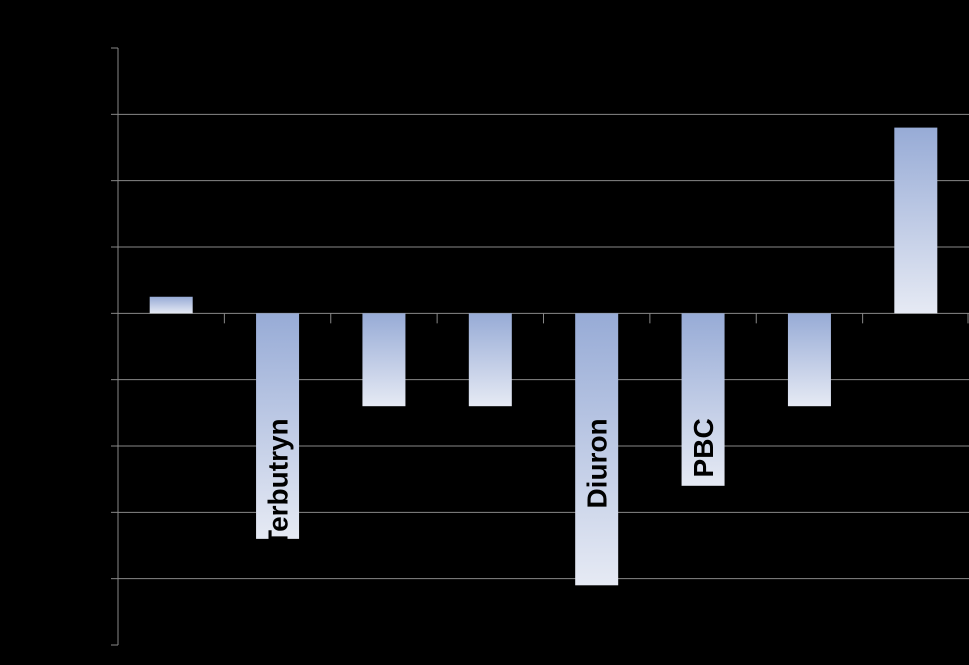 The image size is (969, 665). Describe the element at coordinates (703, 447) in the screenshot. I see `x-tick-label: PBC` at that location.